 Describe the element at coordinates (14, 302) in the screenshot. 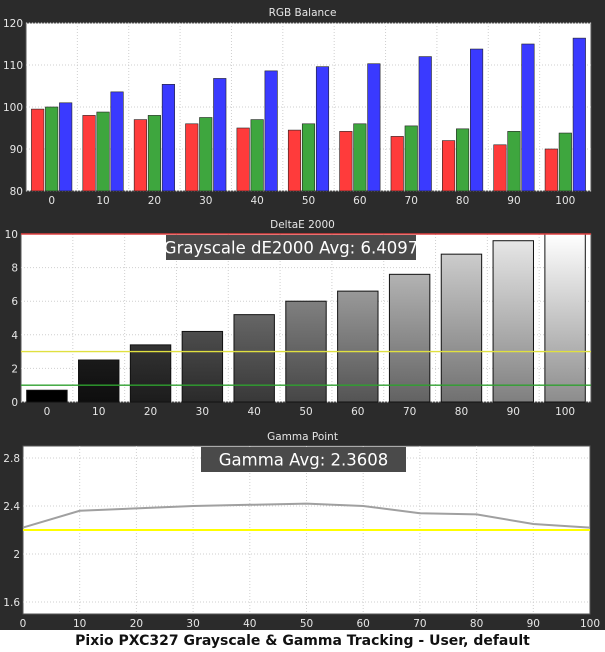

I see `y-tick-label: 6` at that location.